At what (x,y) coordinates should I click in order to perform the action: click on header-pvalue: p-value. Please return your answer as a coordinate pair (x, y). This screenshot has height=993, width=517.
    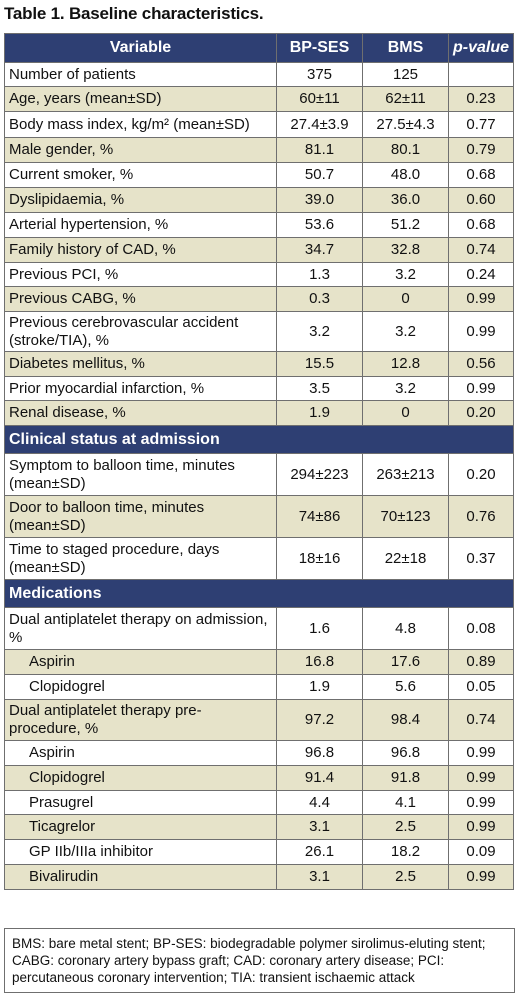
    Looking at the image, I should click on (481, 48).